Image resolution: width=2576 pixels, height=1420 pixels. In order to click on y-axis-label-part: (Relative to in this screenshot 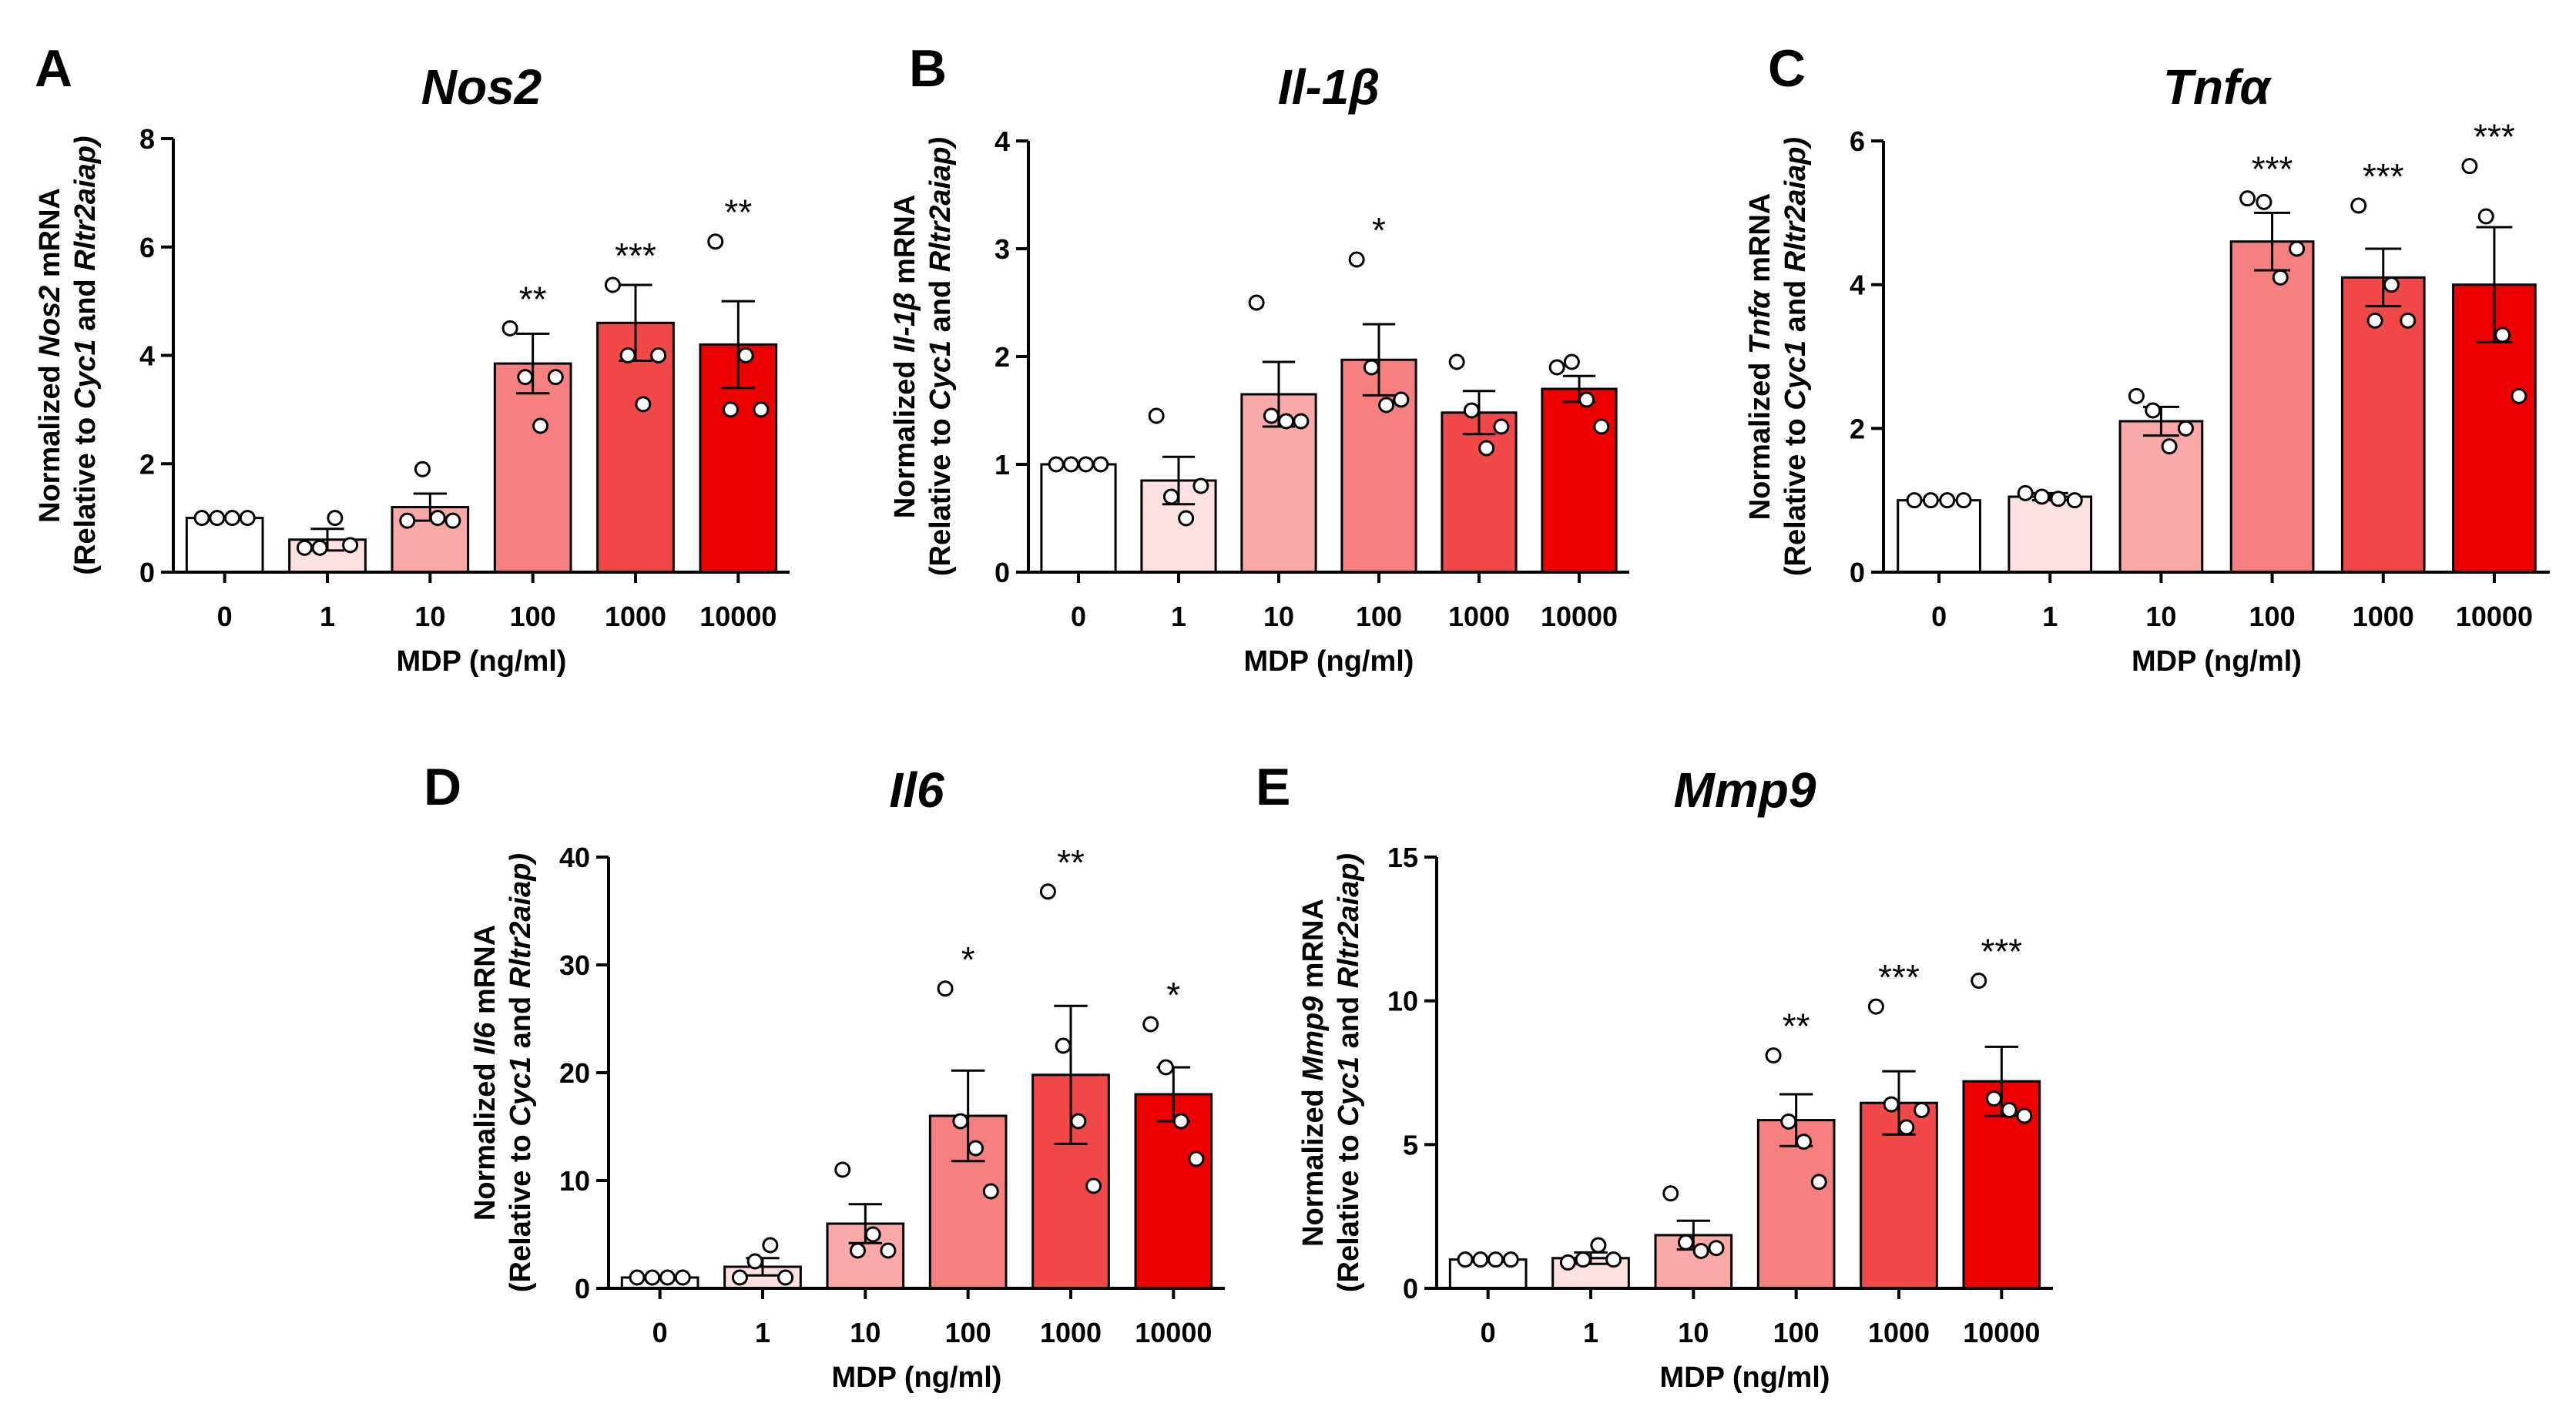, I will do `click(85, 491)`.